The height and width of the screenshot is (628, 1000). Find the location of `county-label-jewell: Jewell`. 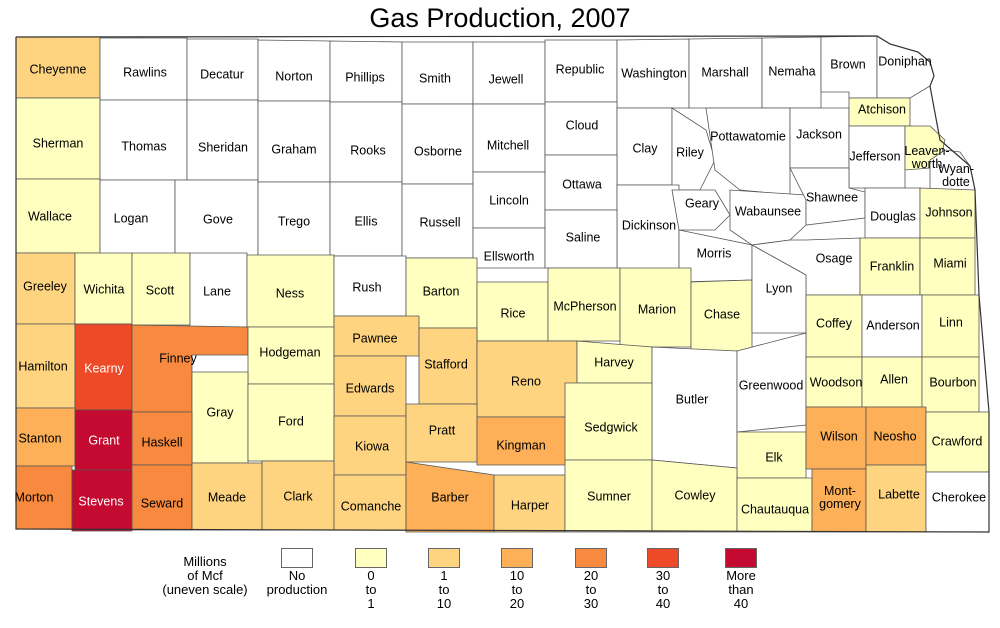

county-label-jewell: Jewell is located at coordinates (506, 79).